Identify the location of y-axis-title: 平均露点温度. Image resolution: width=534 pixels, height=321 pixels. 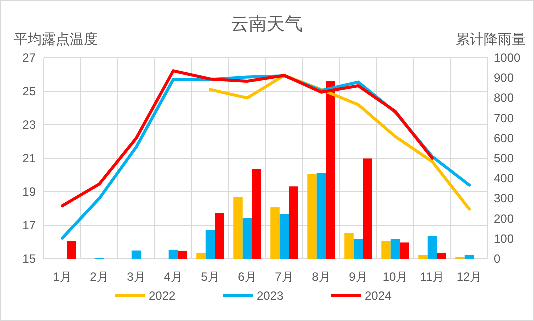
(56, 39).